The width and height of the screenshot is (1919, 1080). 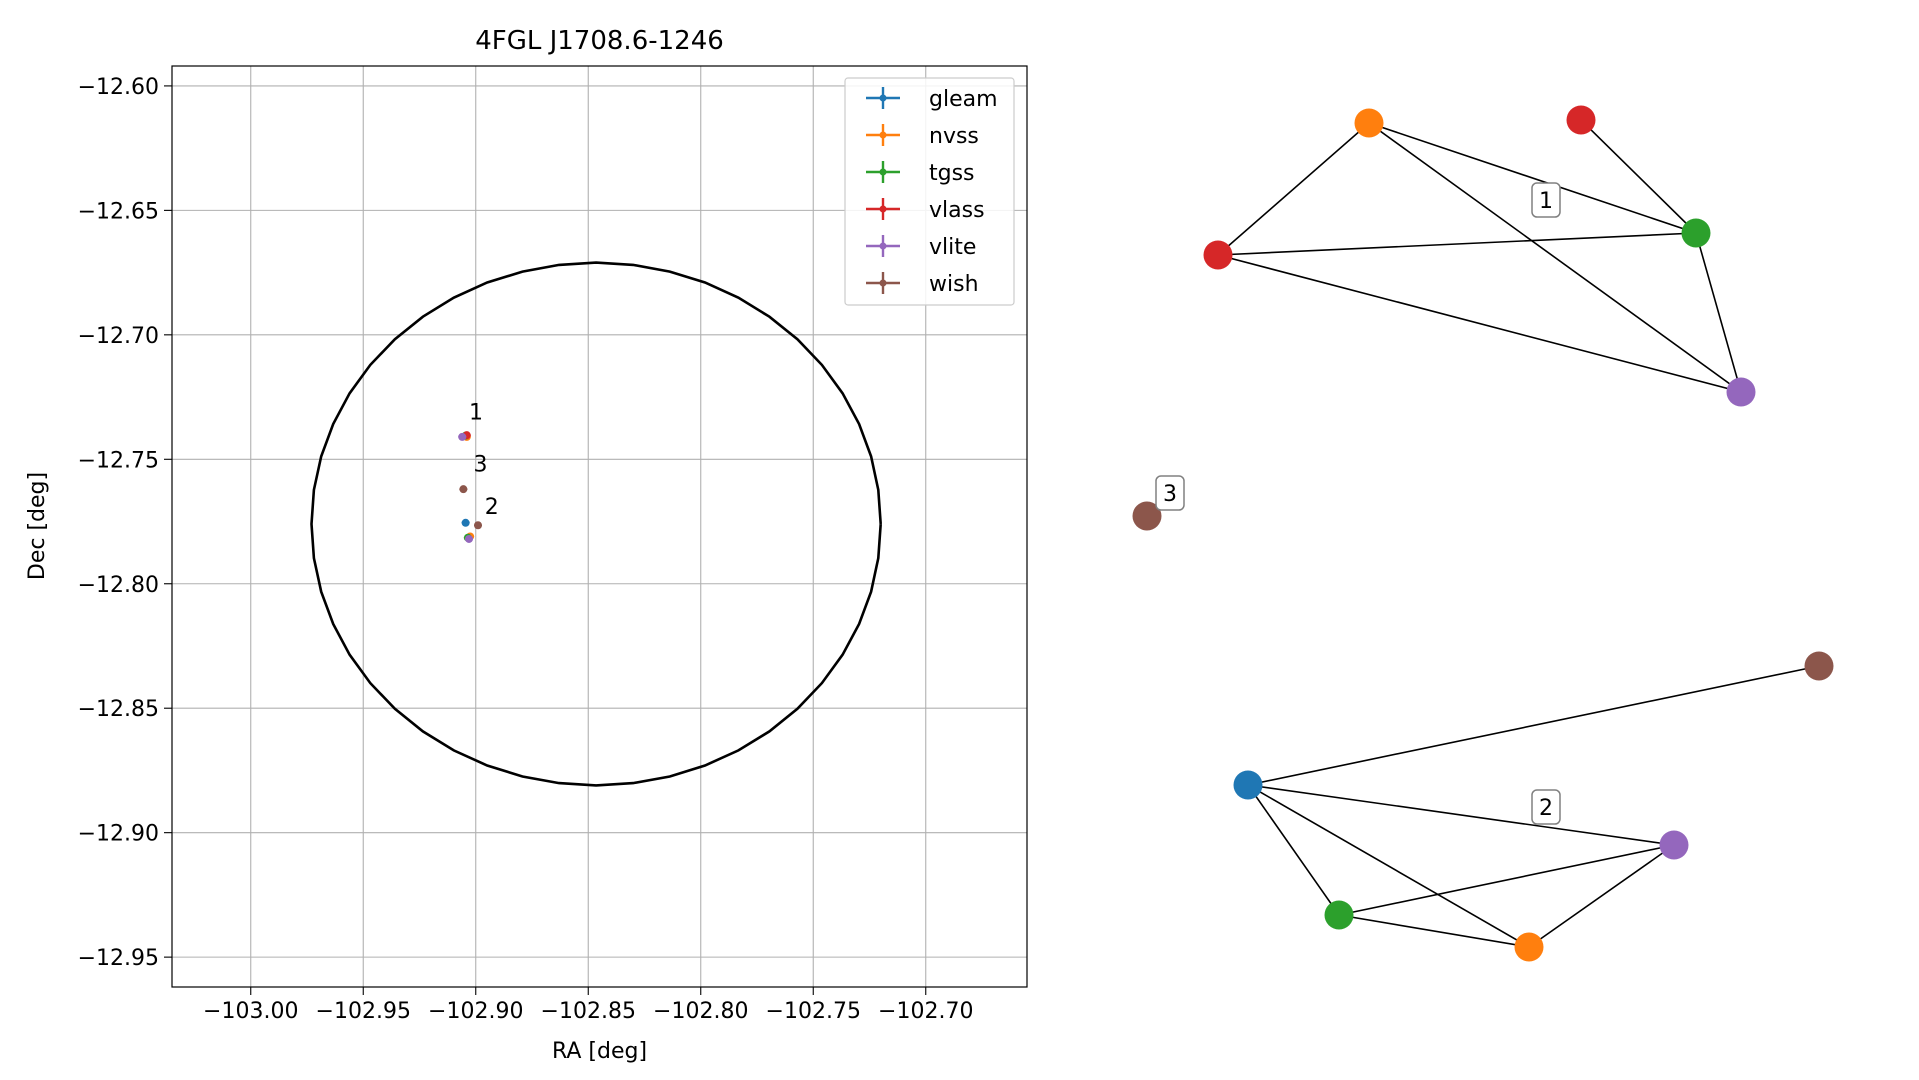 I want to click on legend-marker-tgss, so click(x=883, y=172).